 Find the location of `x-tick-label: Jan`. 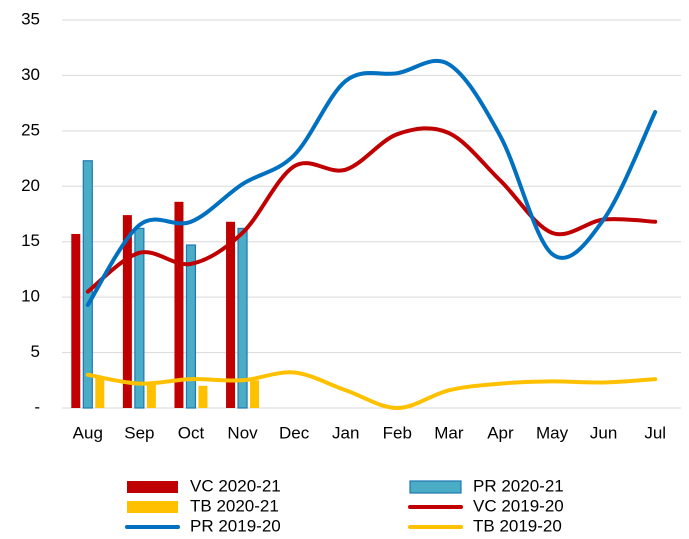

x-tick-label: Jan is located at coordinates (345, 432).